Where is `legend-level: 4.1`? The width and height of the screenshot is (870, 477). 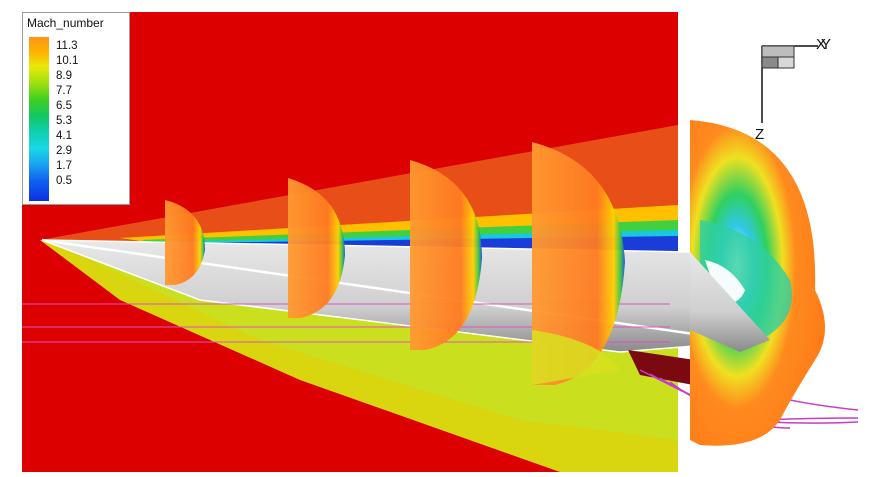 legend-level: 4.1 is located at coordinates (64, 136).